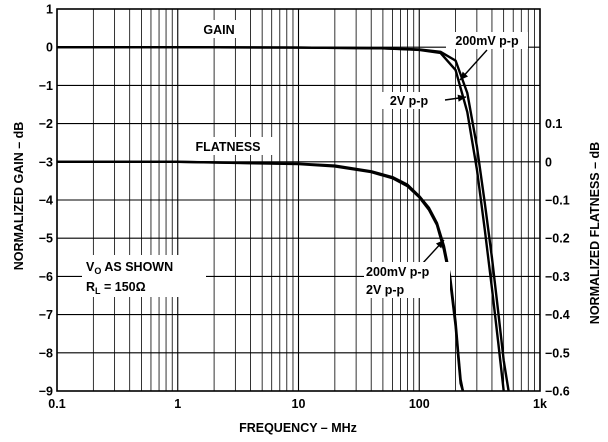  What do you see at coordinates (177, 404) in the screenshot?
I see `x-tick-label: 1` at bounding box center [177, 404].